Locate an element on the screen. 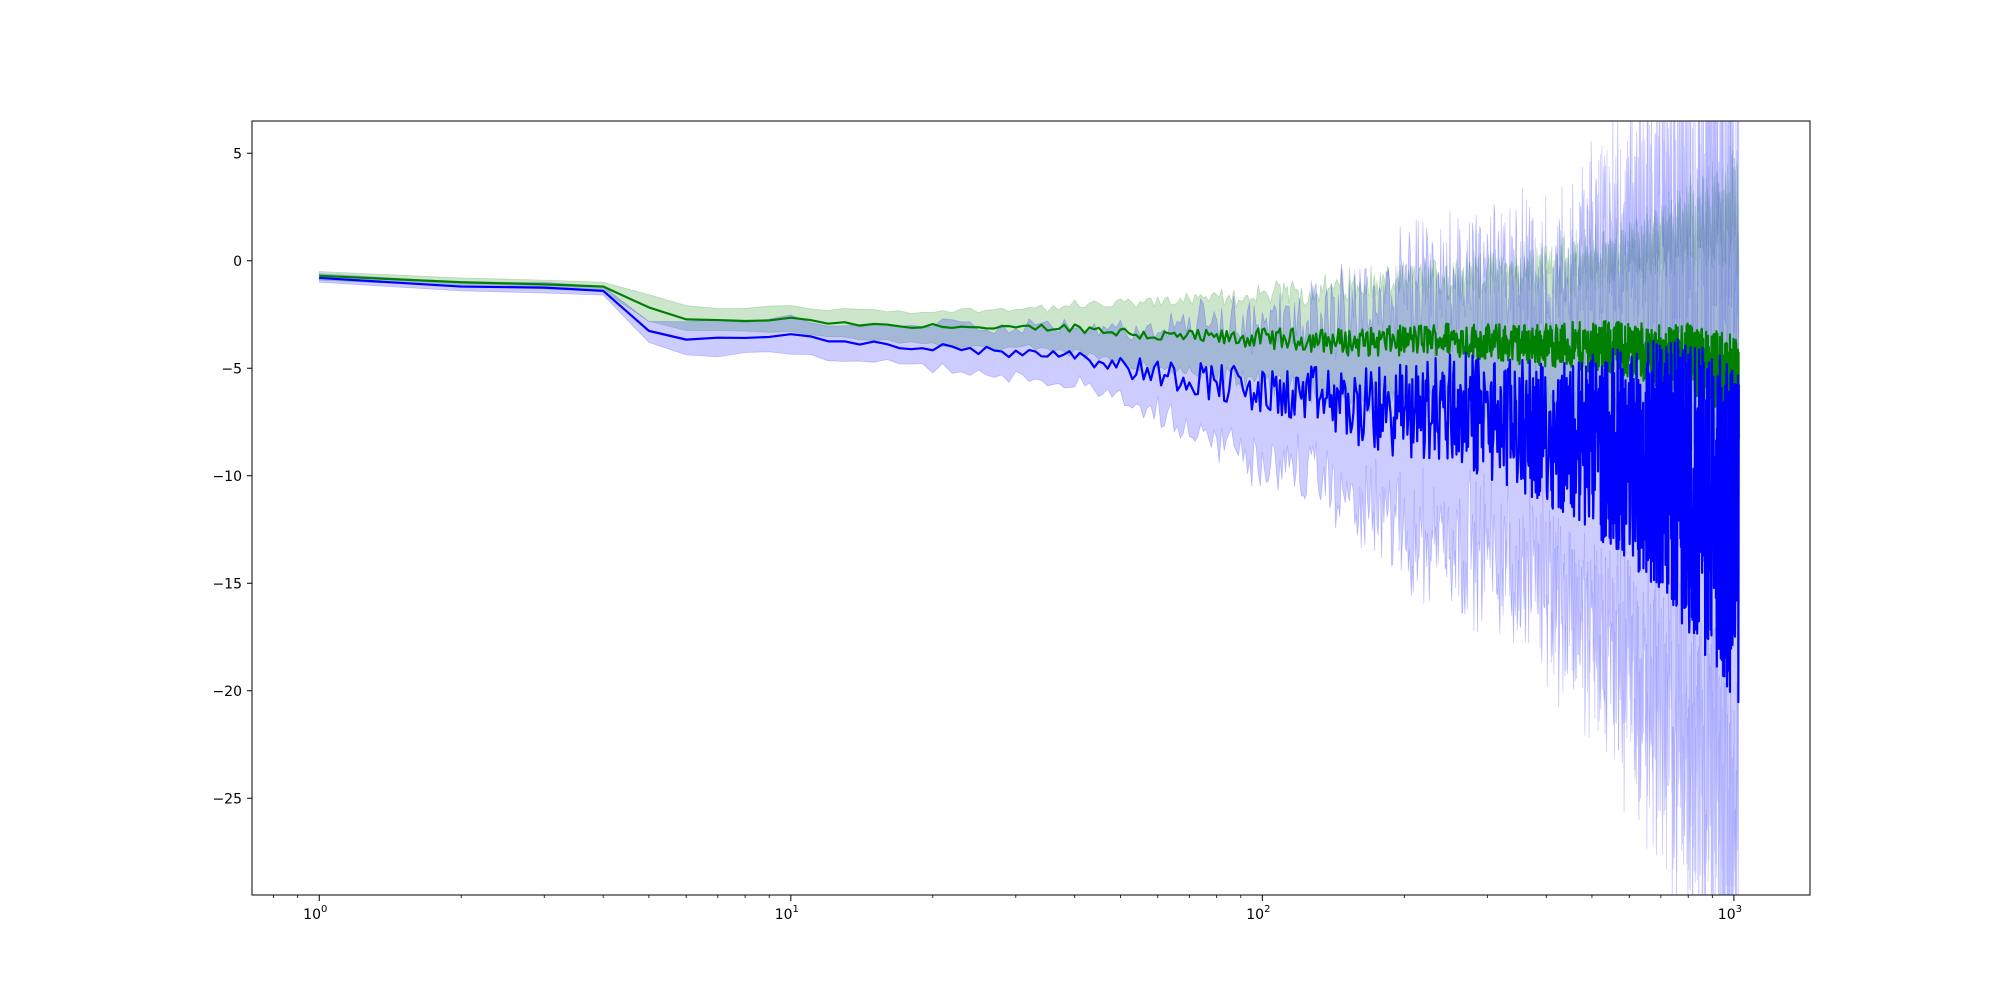 Image resolution: width=2000 pixels, height=1000 pixels. y-tick-label: −25 is located at coordinates (227, 799).